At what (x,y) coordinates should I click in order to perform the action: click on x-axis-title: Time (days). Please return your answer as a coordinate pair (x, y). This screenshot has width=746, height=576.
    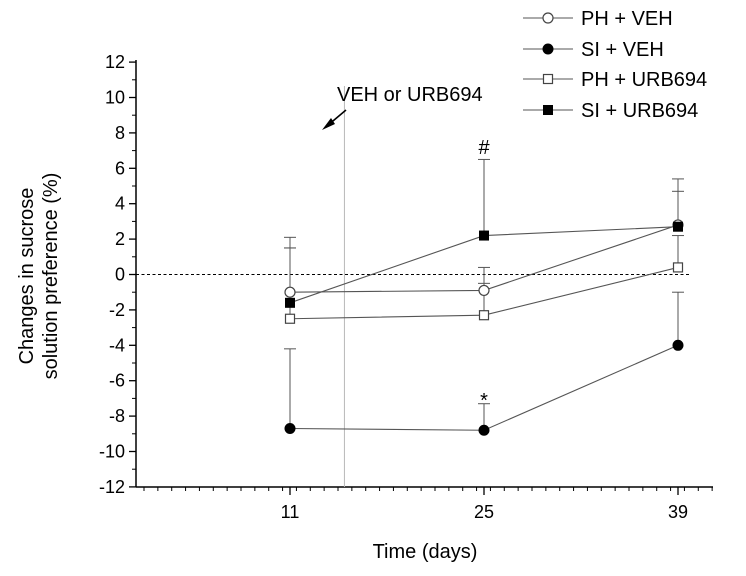
    Looking at the image, I should click on (425, 552).